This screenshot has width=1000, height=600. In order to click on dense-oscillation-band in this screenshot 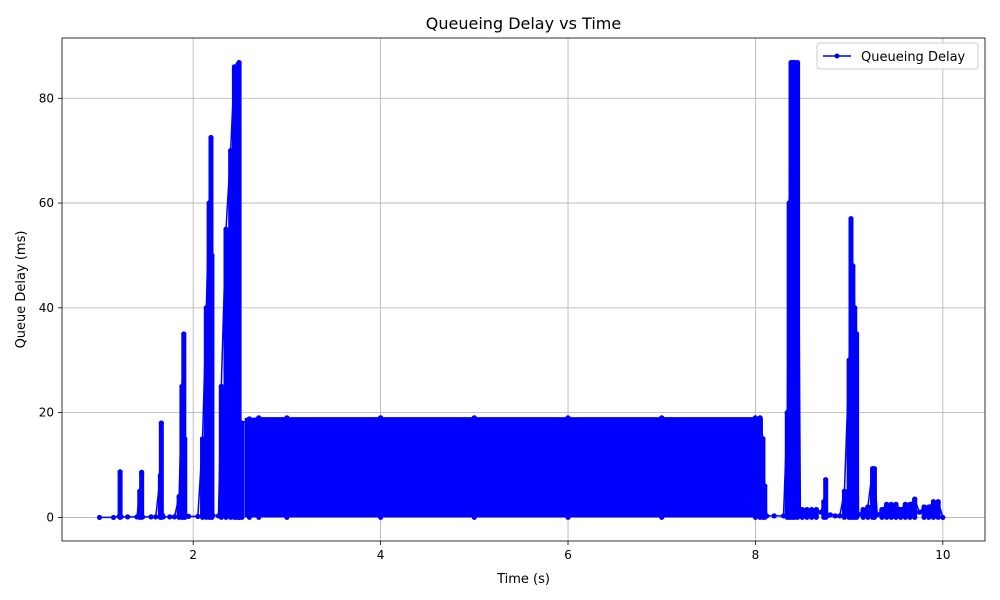, I will do `click(503, 467)`.